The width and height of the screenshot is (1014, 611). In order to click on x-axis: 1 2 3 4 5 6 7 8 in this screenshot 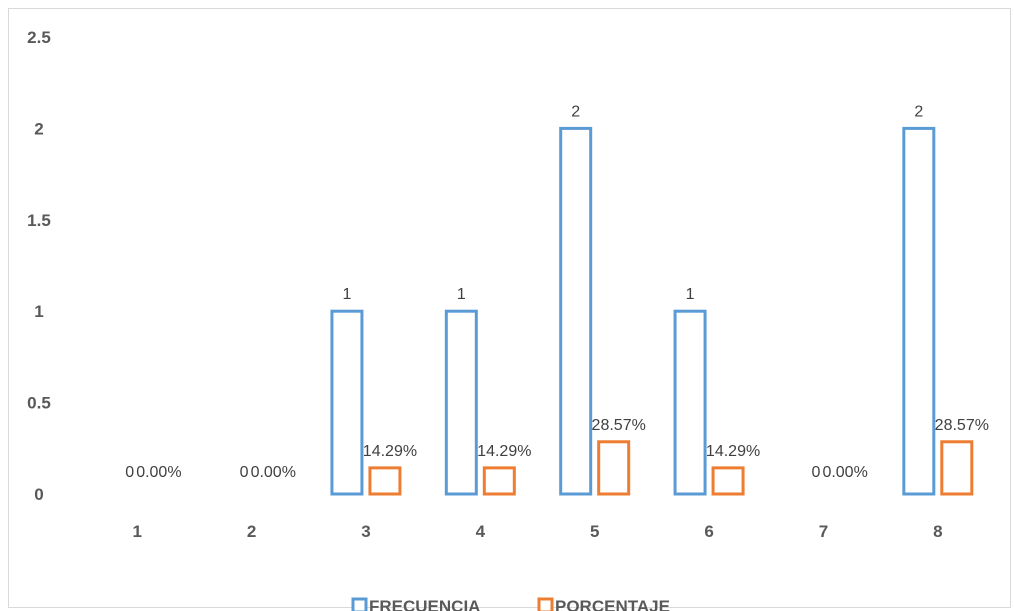, I will do `click(537, 531)`.